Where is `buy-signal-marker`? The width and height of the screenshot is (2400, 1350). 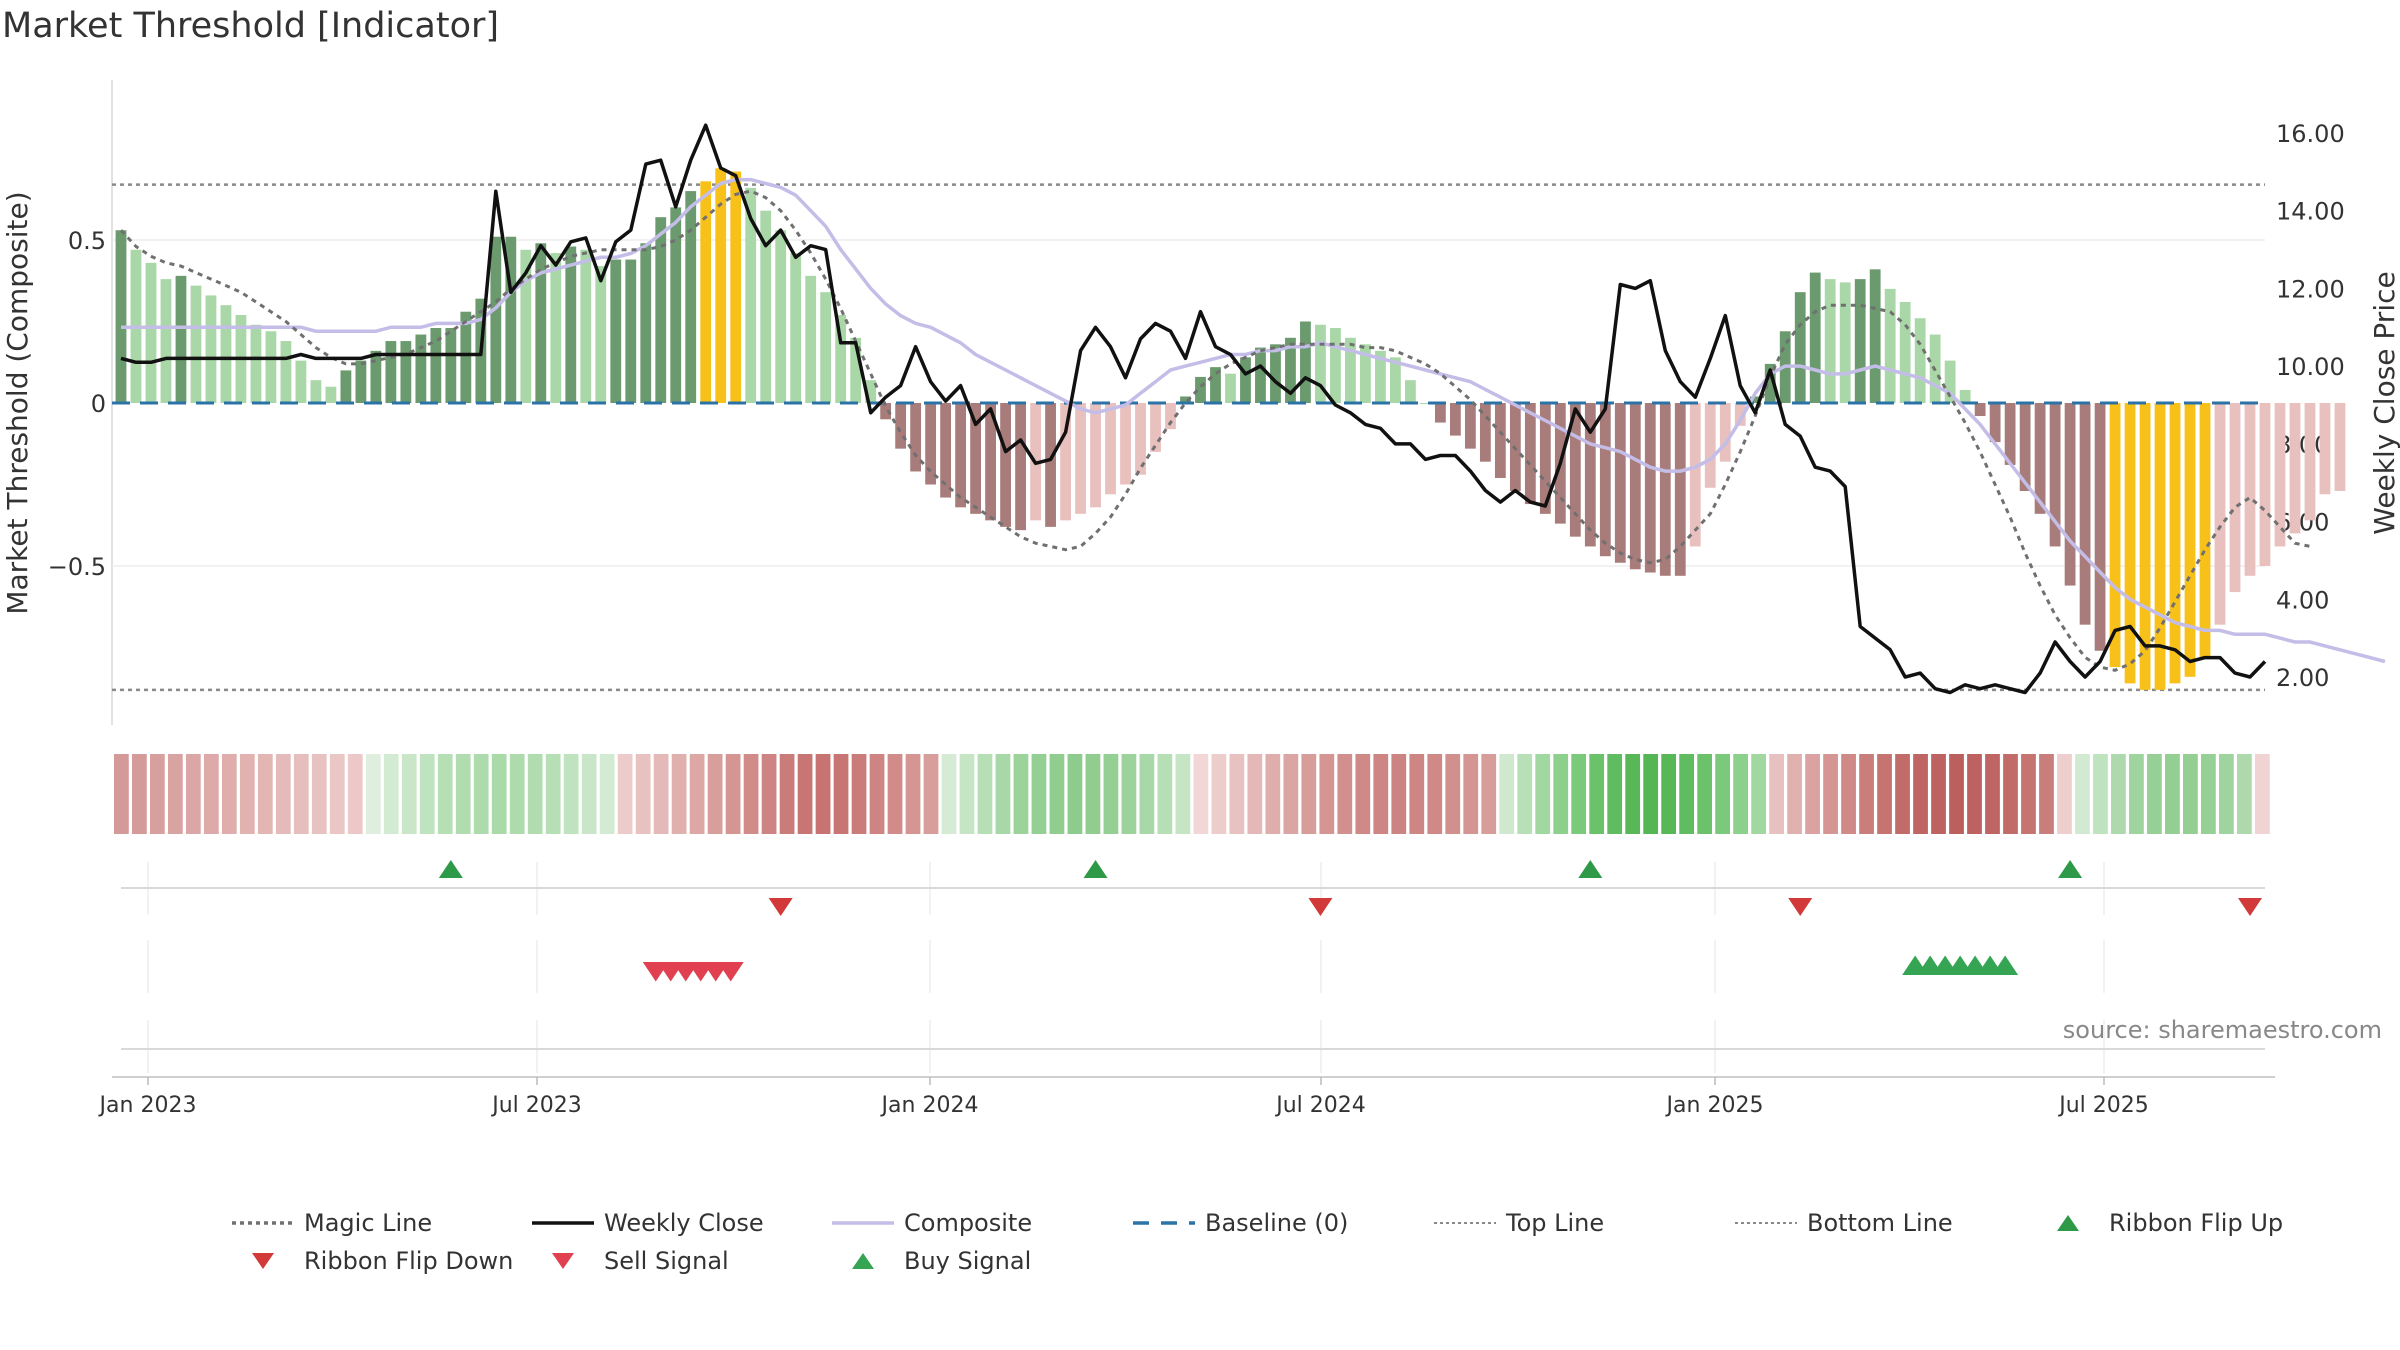
buy-signal-marker is located at coordinates (2005, 965).